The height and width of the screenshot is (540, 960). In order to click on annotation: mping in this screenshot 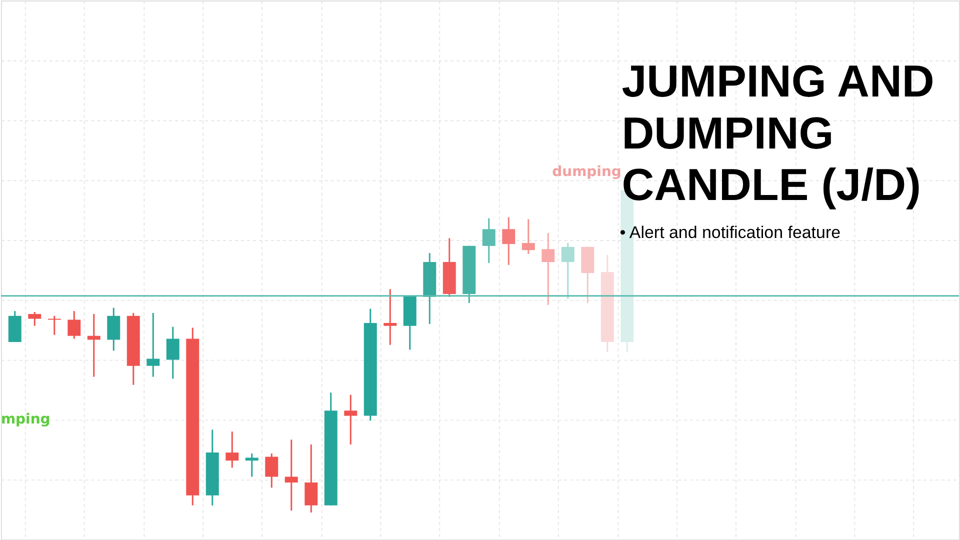, I will do `click(25, 420)`.